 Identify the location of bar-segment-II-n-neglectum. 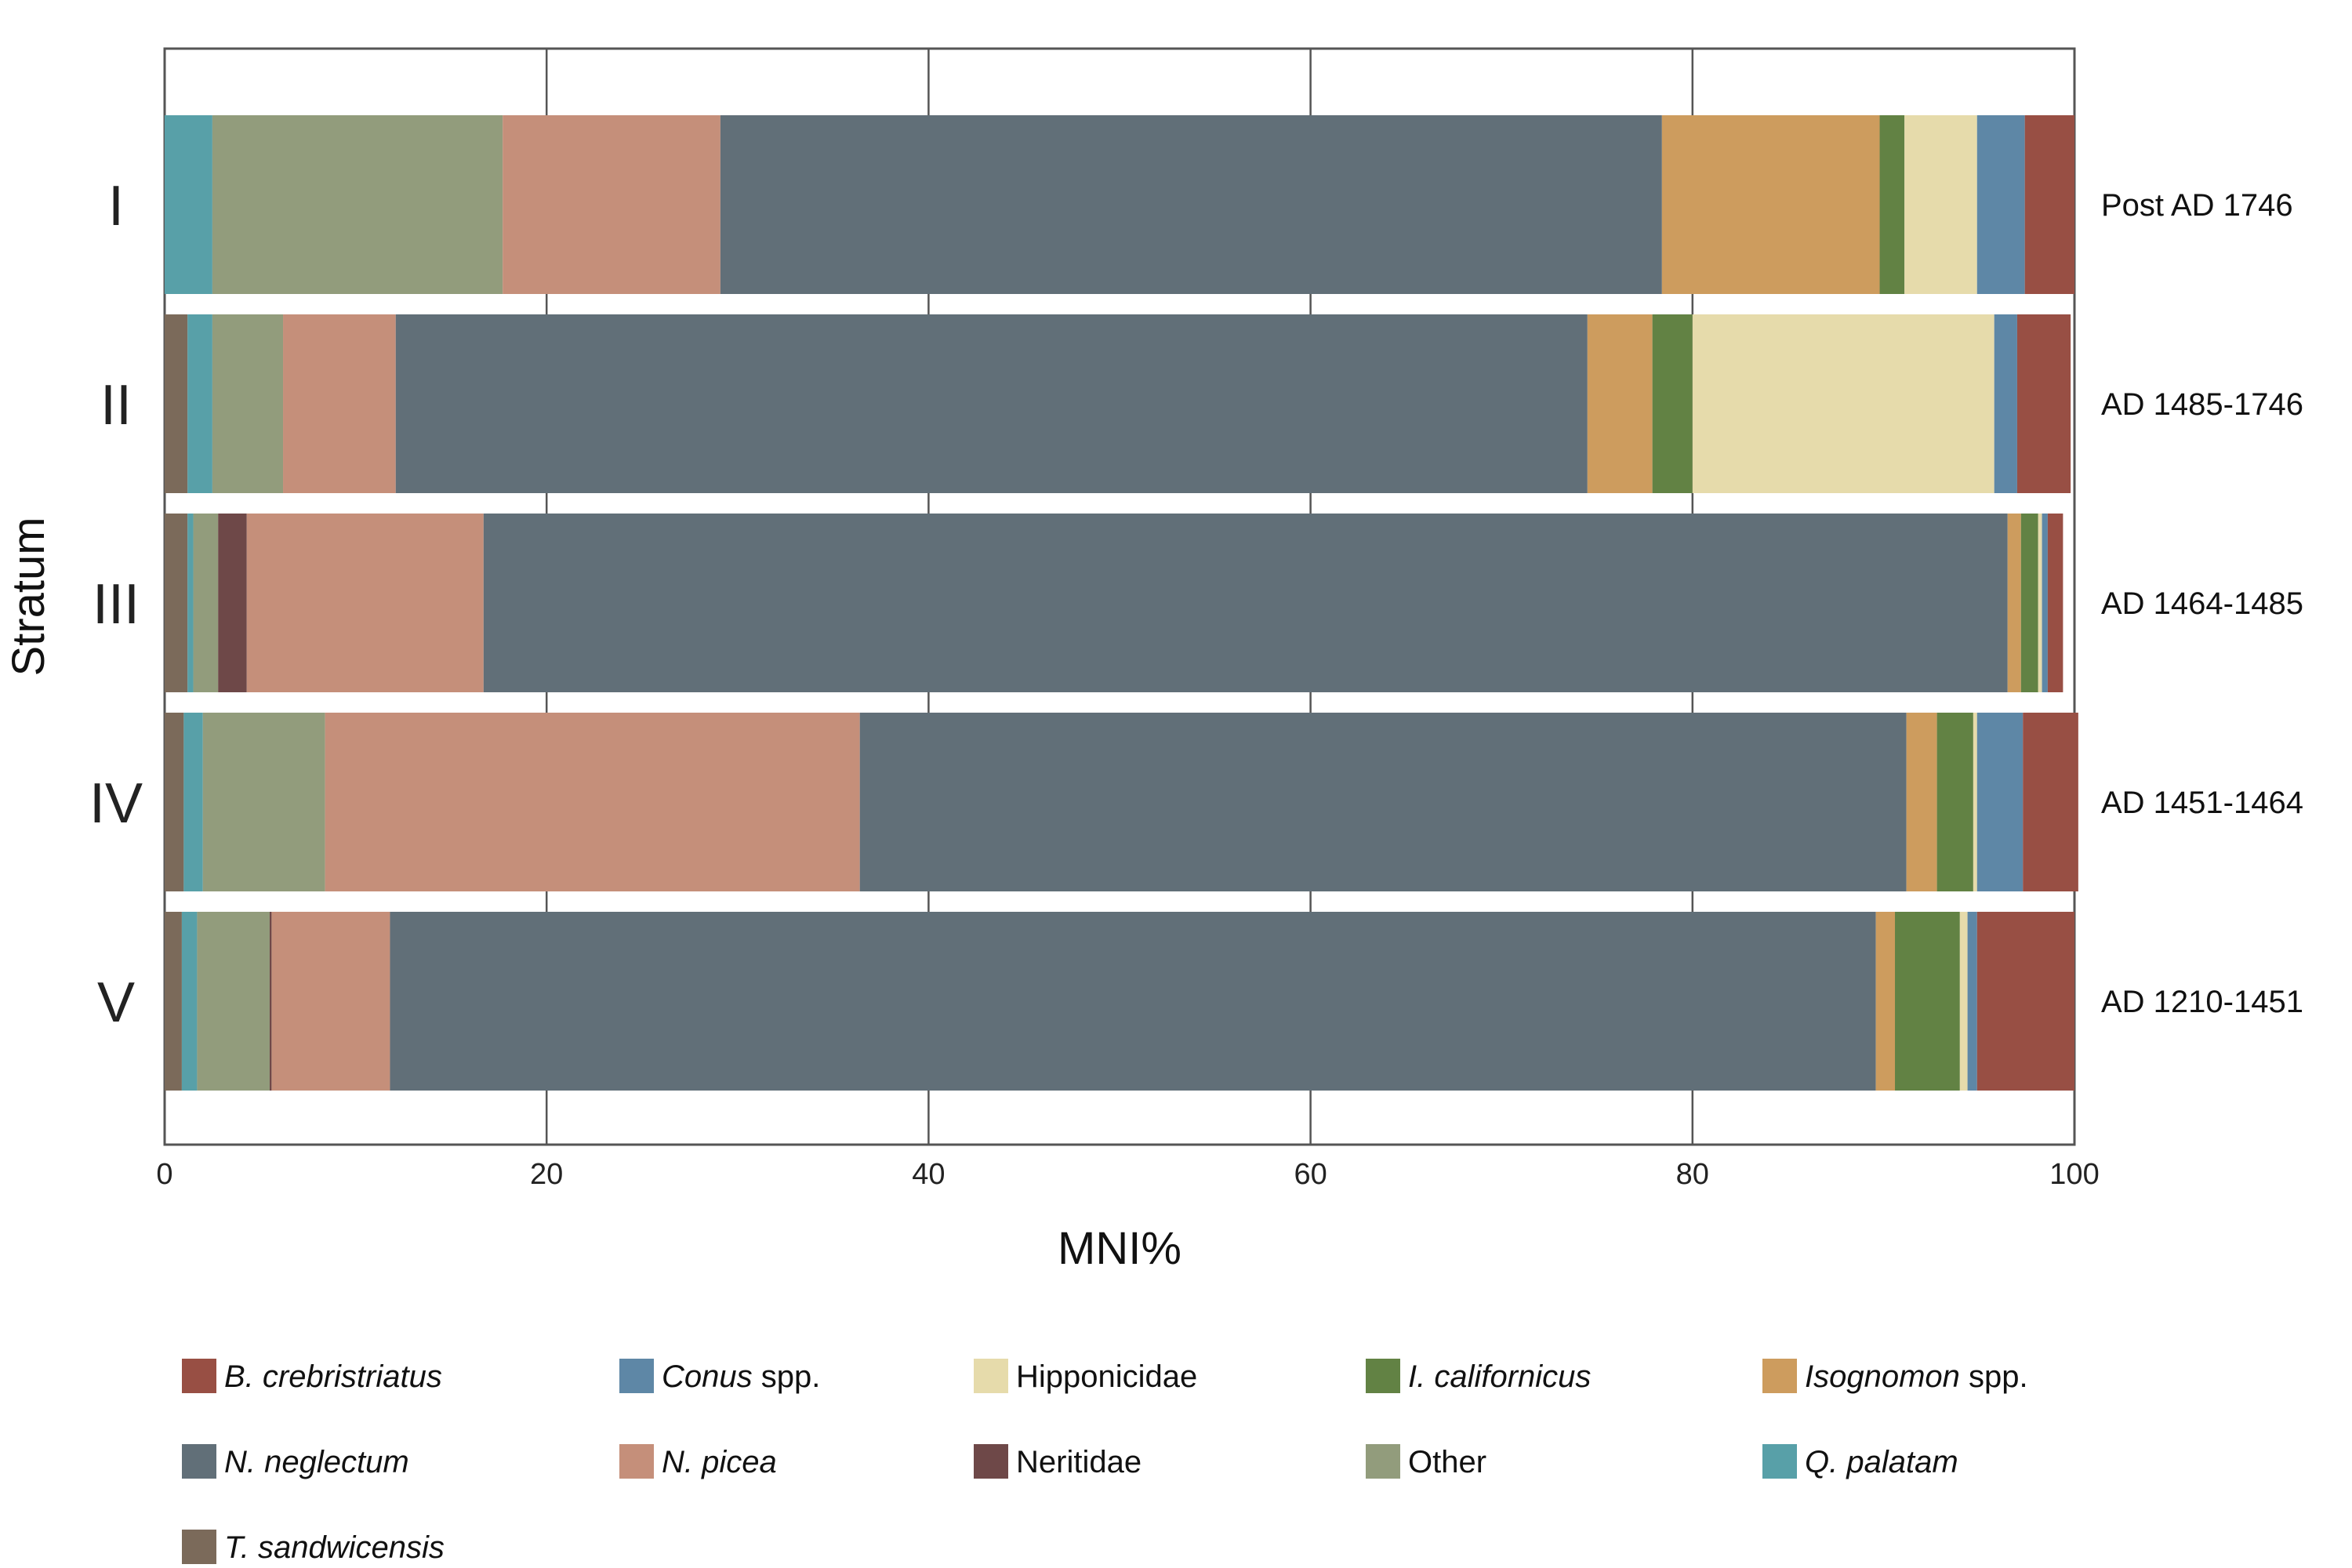
(991, 404).